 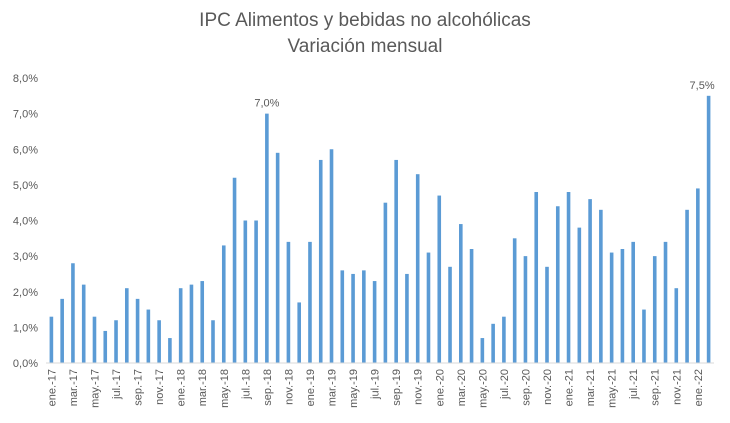 What do you see at coordinates (289, 387) in the screenshot?
I see `x-tick-label: nov.-18` at bounding box center [289, 387].